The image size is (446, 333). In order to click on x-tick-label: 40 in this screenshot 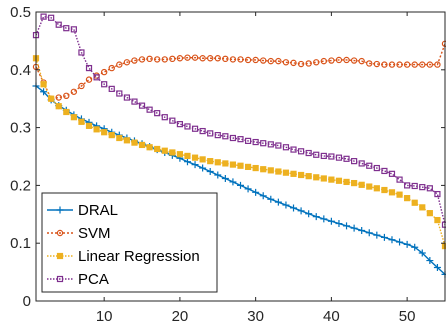, I will do `click(331, 316)`.